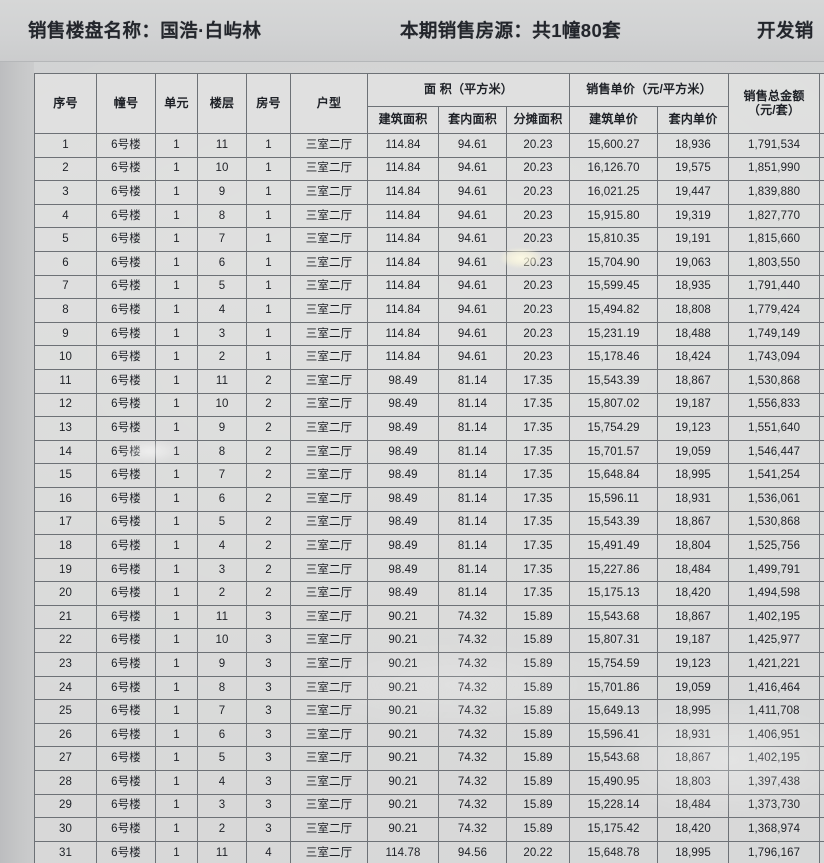  Describe the element at coordinates (614, 570) in the screenshot. I see `cell-price-build: 15,227.86` at that location.